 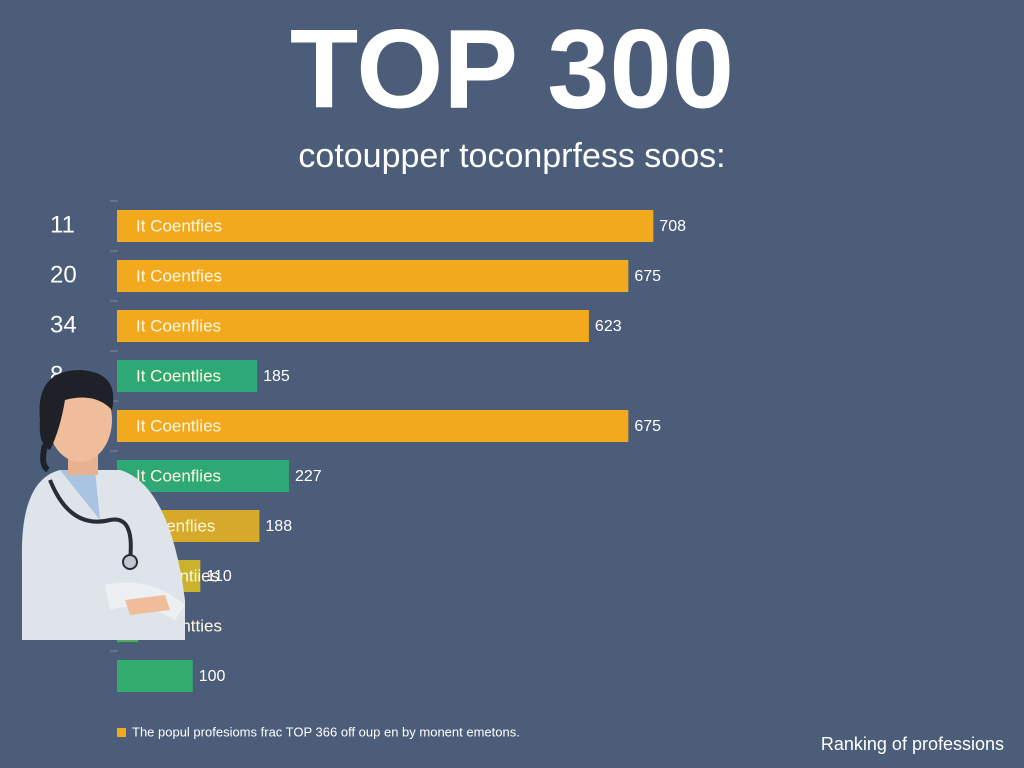 What do you see at coordinates (512, 69) in the screenshot?
I see `chart-title: TOP 300` at bounding box center [512, 69].